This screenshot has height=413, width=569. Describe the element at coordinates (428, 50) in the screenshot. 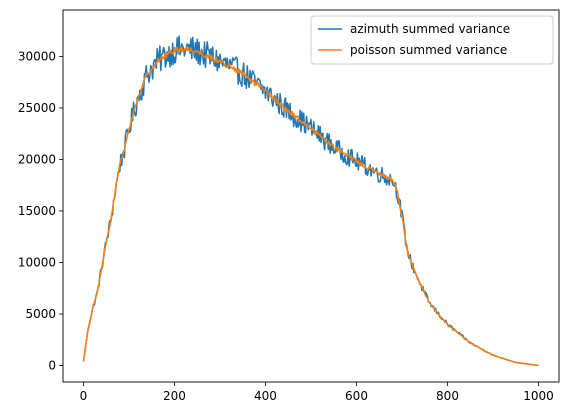

I see `legend-label-poisson: poisson summed variance` at that location.